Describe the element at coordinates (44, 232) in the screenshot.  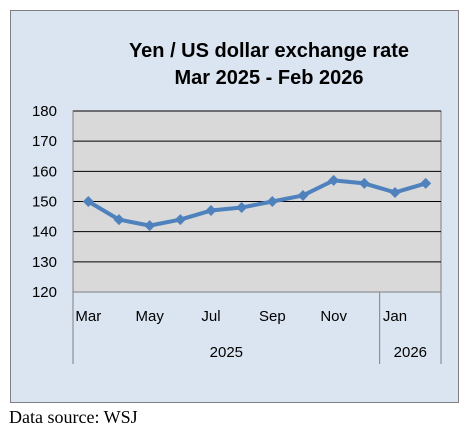
I see `y-tick-label: 140` at that location.